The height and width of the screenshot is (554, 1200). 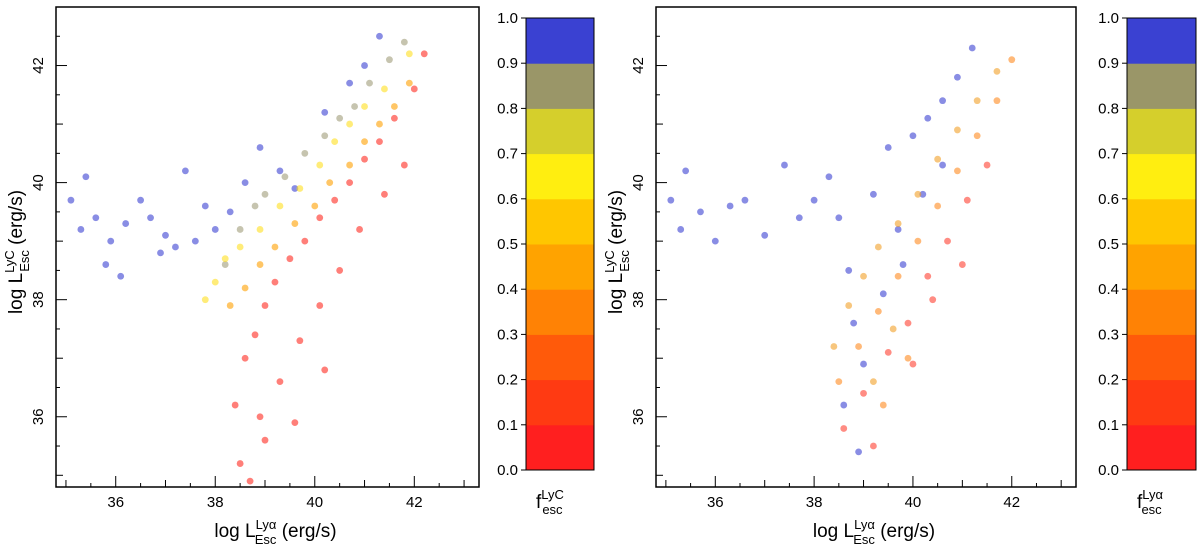 I want to click on y-tick-label: 36, so click(x=638, y=416).